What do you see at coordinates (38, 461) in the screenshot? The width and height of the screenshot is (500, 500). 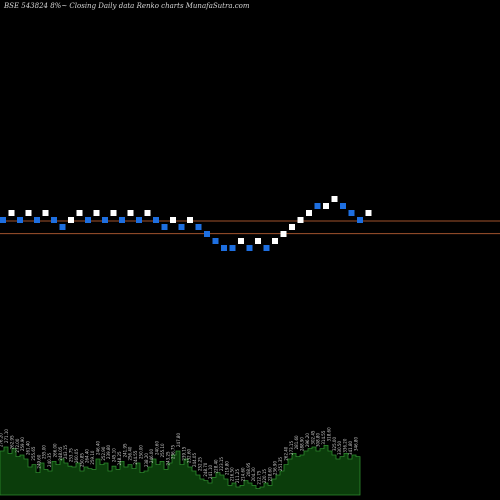 I see `volume-label: 249.60` at bounding box center [38, 461].